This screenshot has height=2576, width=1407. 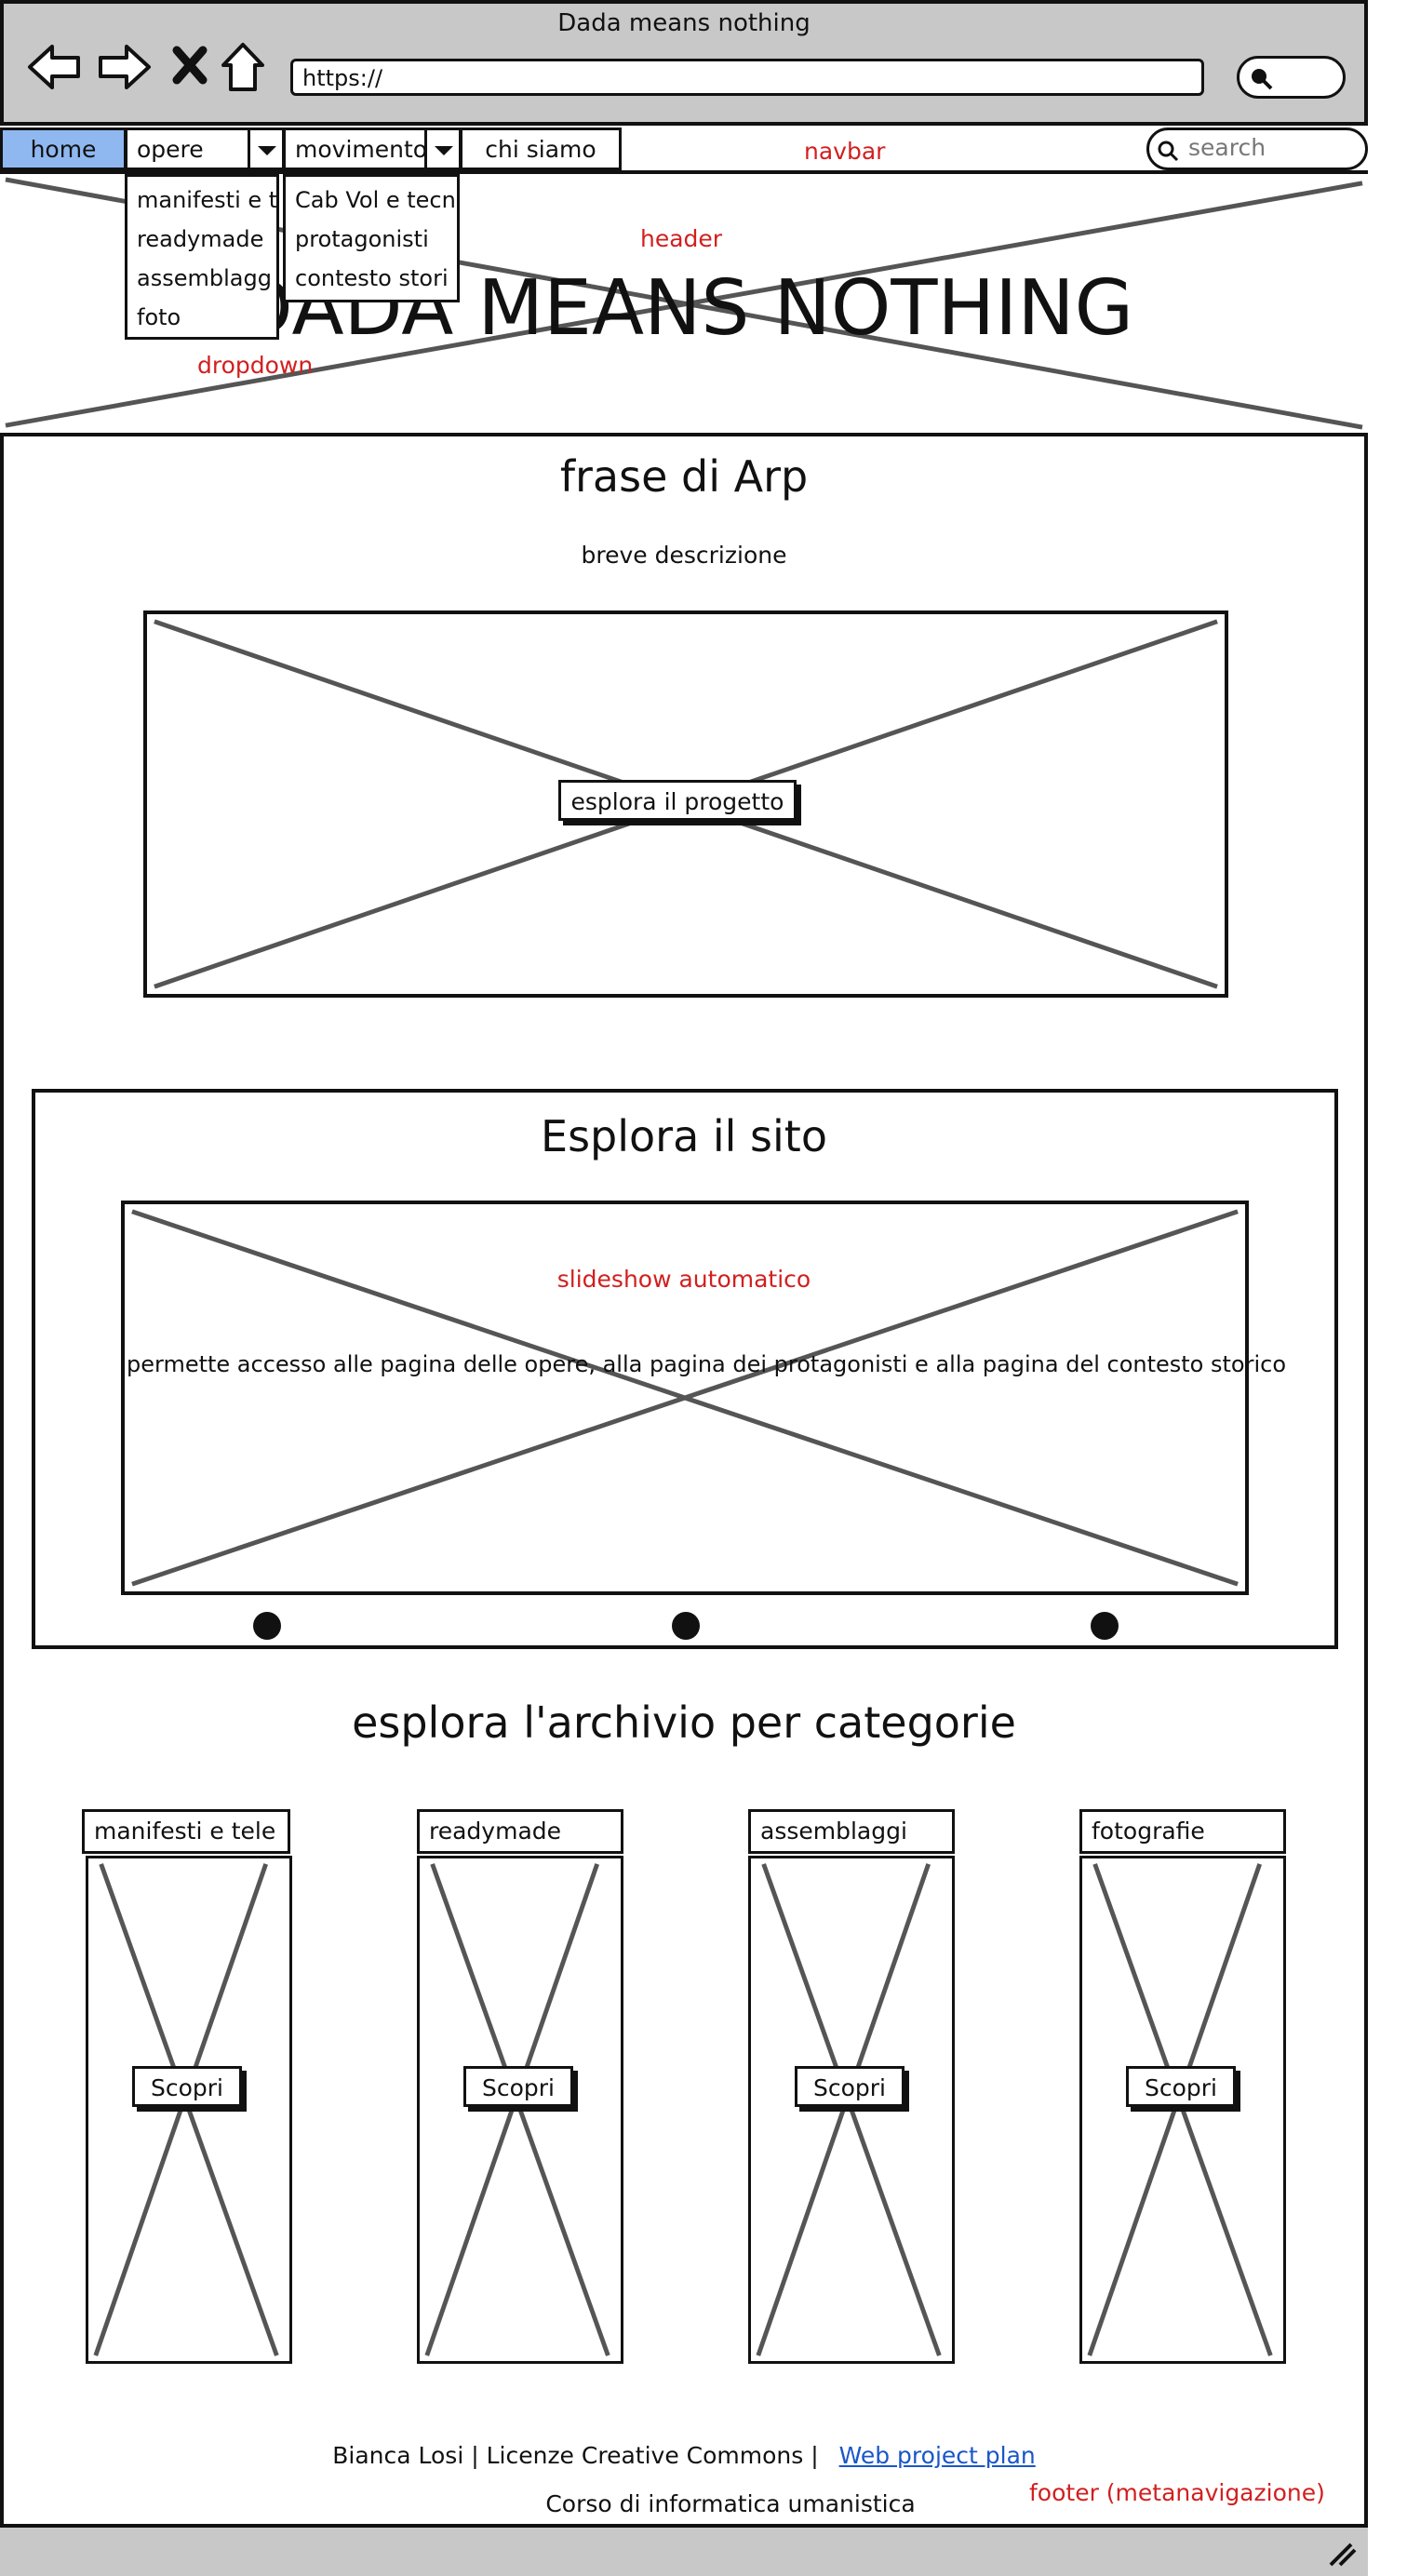 What do you see at coordinates (1182, 1831) in the screenshot?
I see `category-label: fotografie` at bounding box center [1182, 1831].